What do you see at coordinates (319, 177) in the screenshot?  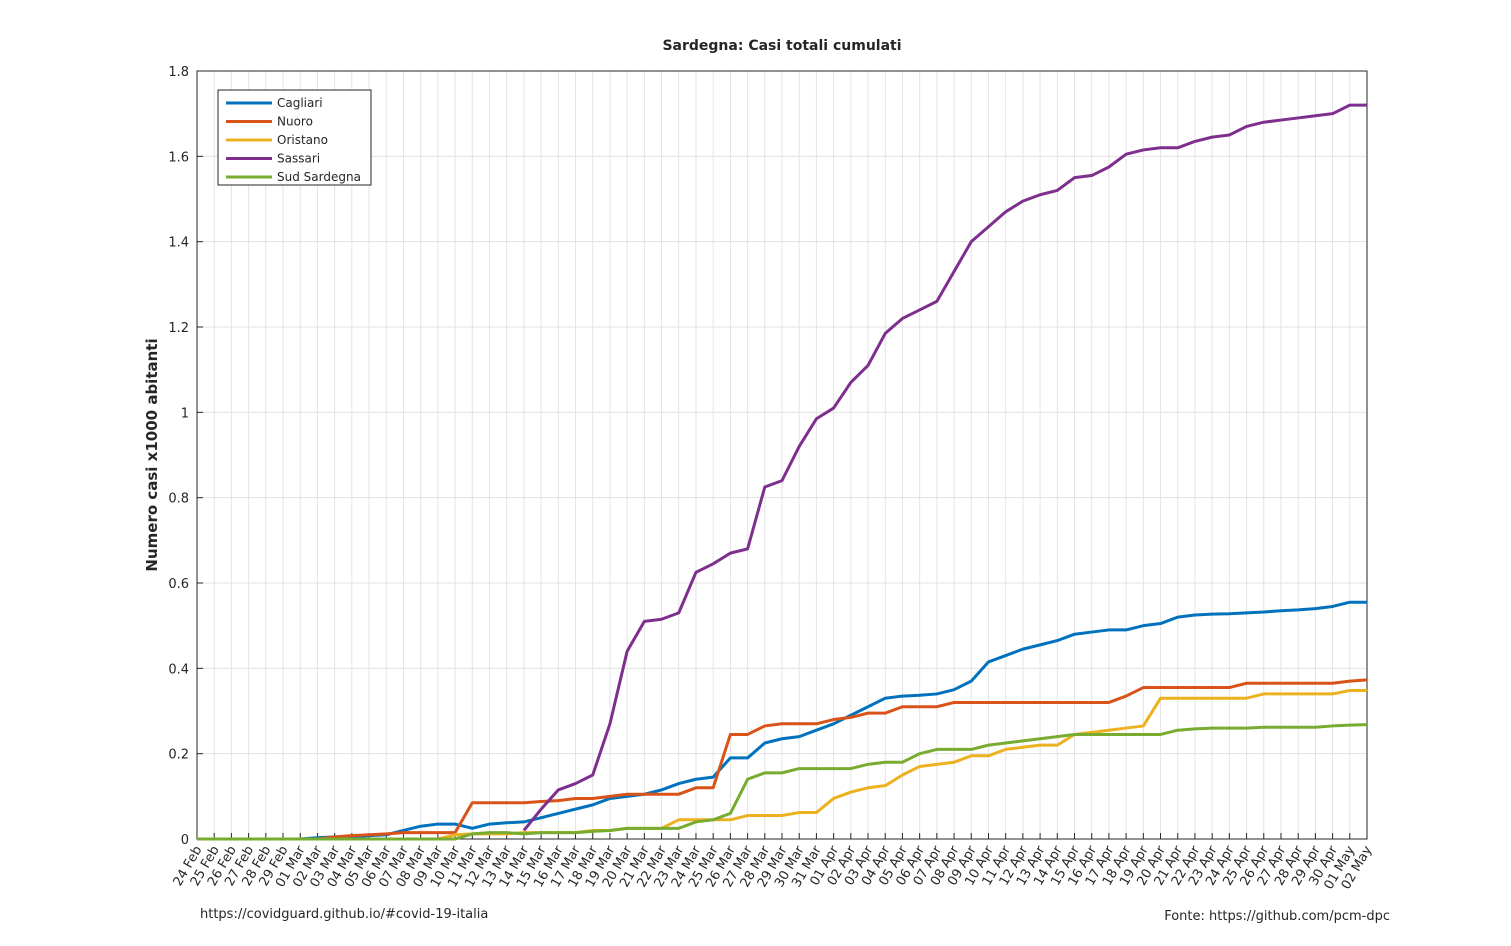 I see `legend-label: Sud Sardegna` at bounding box center [319, 177].